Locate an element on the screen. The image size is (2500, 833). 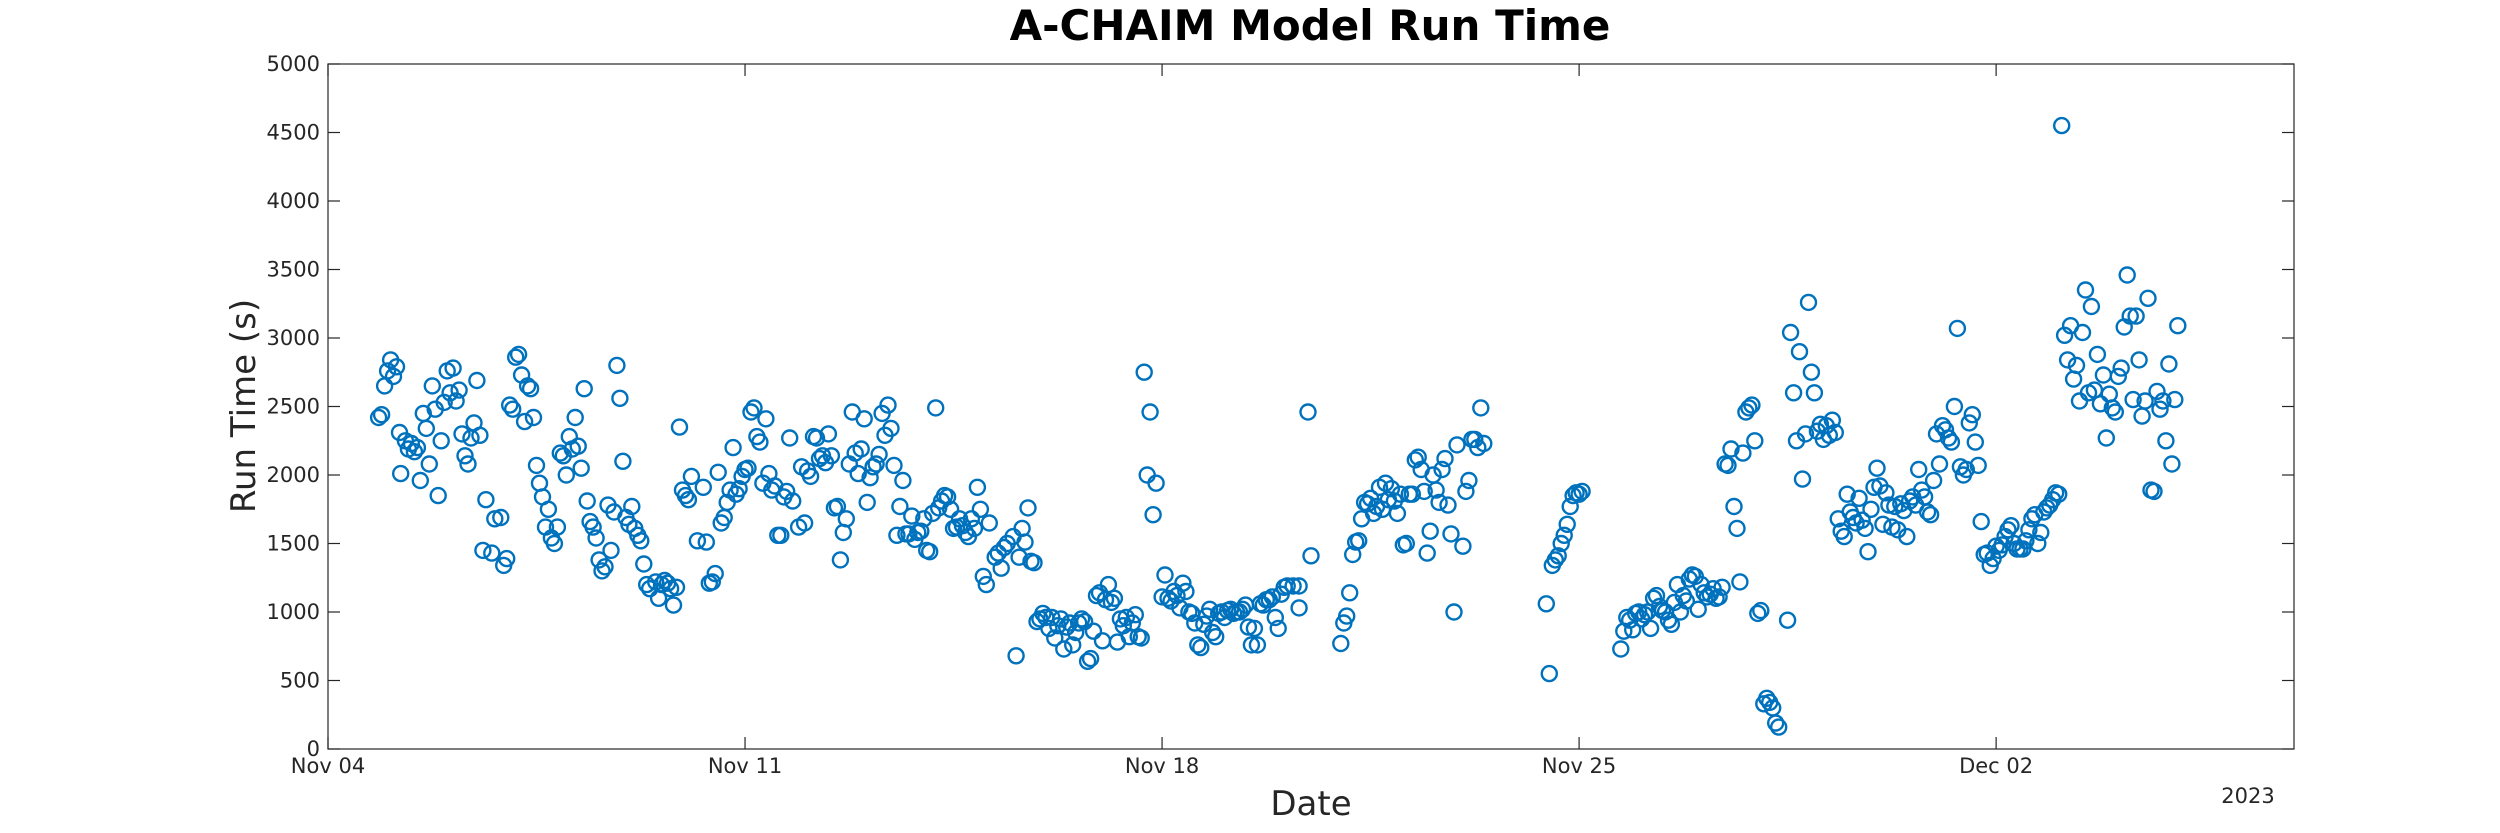
x-tick-label: Nov 18 is located at coordinates (1162, 766).